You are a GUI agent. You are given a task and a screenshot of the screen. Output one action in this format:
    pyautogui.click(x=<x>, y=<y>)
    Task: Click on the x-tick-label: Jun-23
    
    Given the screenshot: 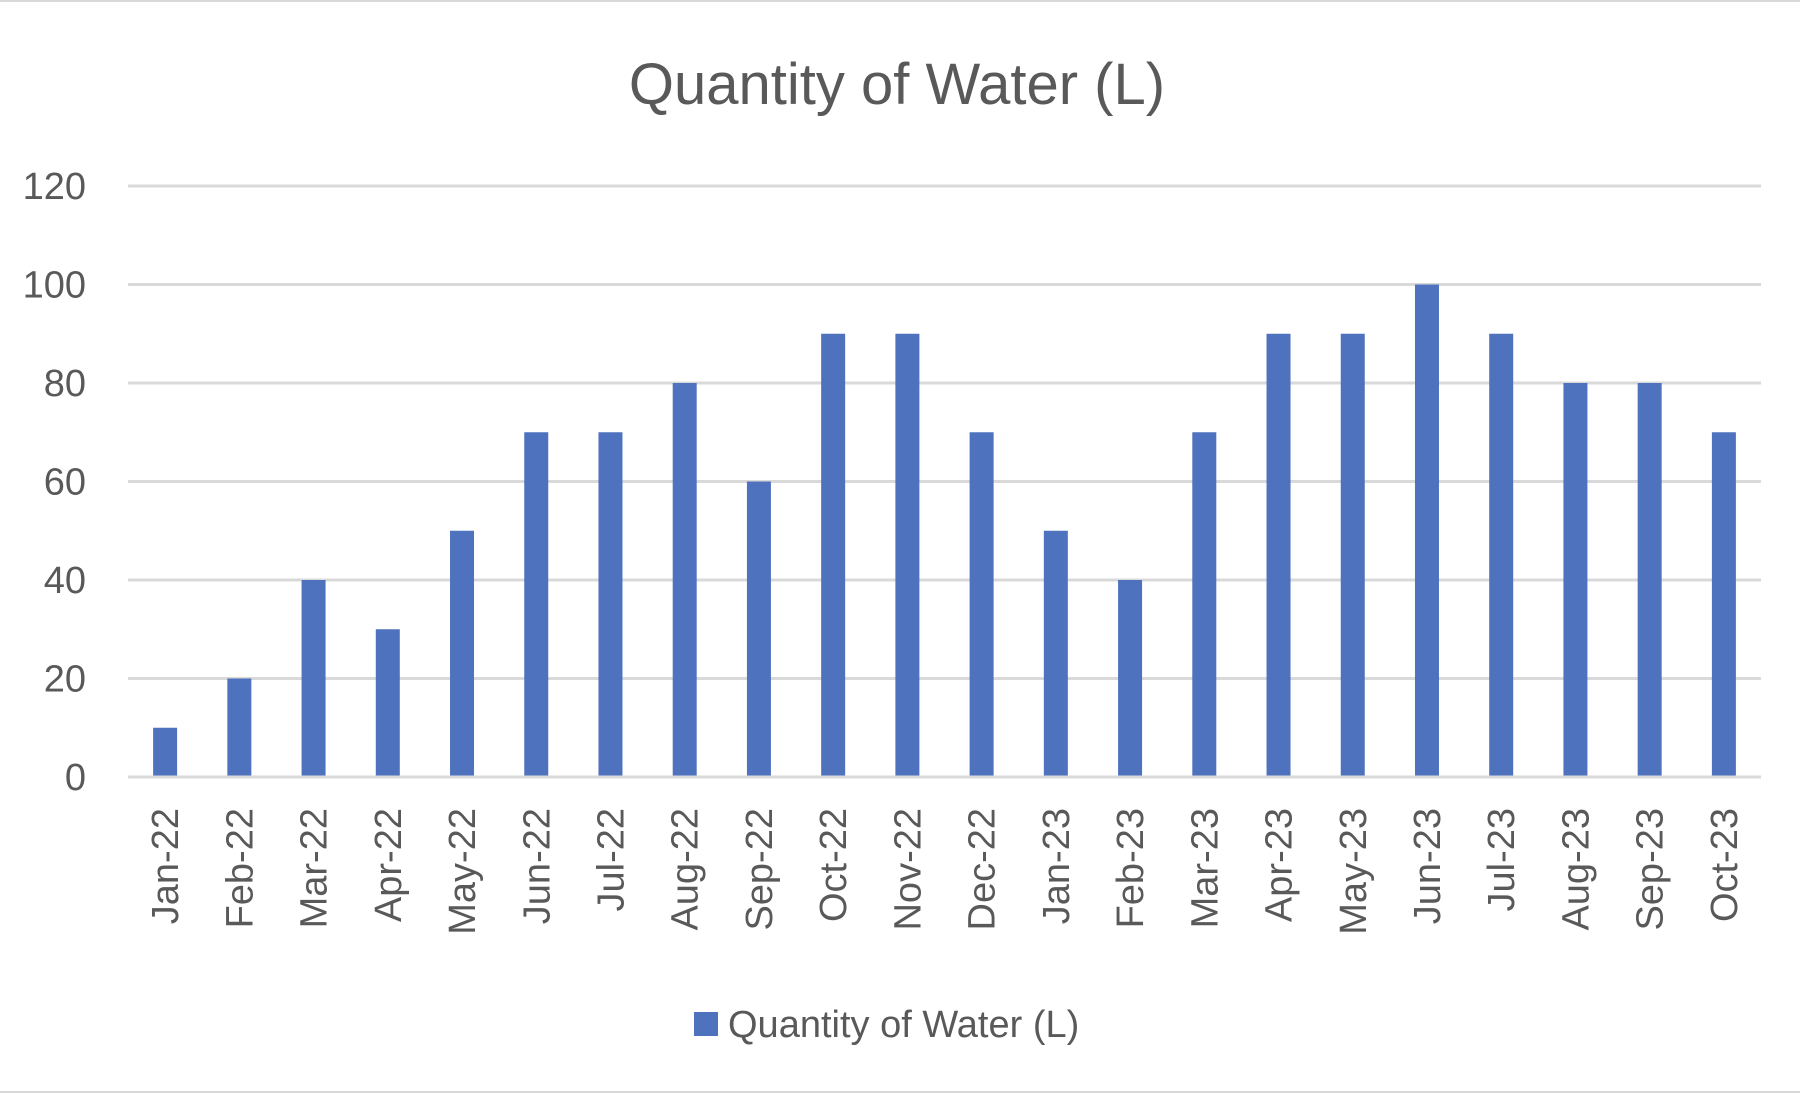 What is the action you would take?
    pyautogui.click(x=1428, y=866)
    